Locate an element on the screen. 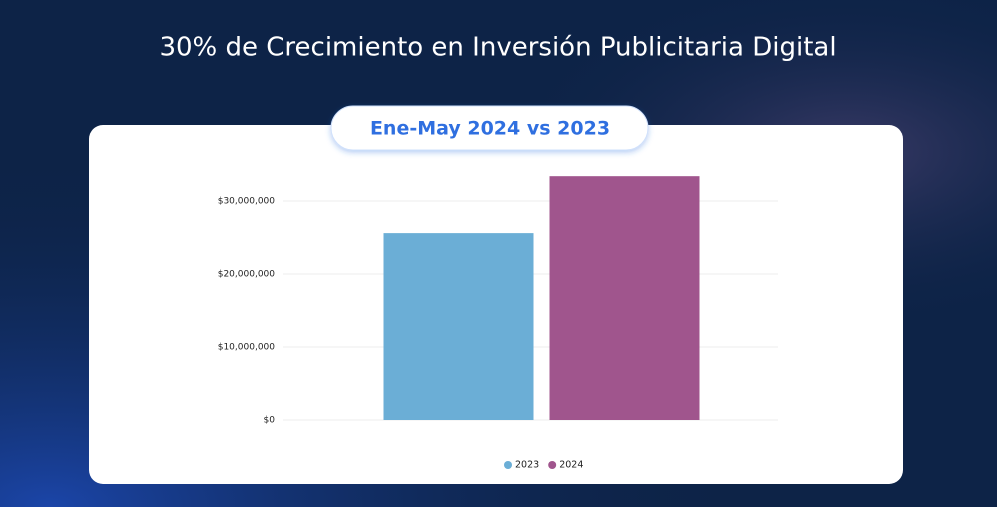 This screenshot has height=507, width=997. y-tick-label: $0 is located at coordinates (270, 421).